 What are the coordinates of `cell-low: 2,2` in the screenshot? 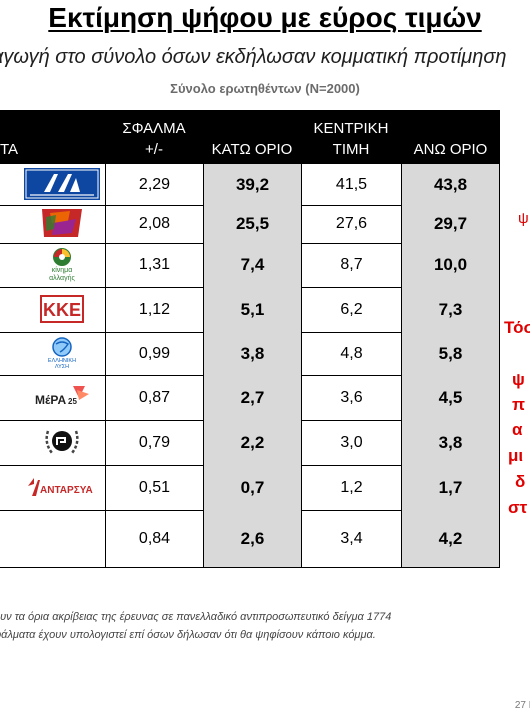 It's located at (252, 442).